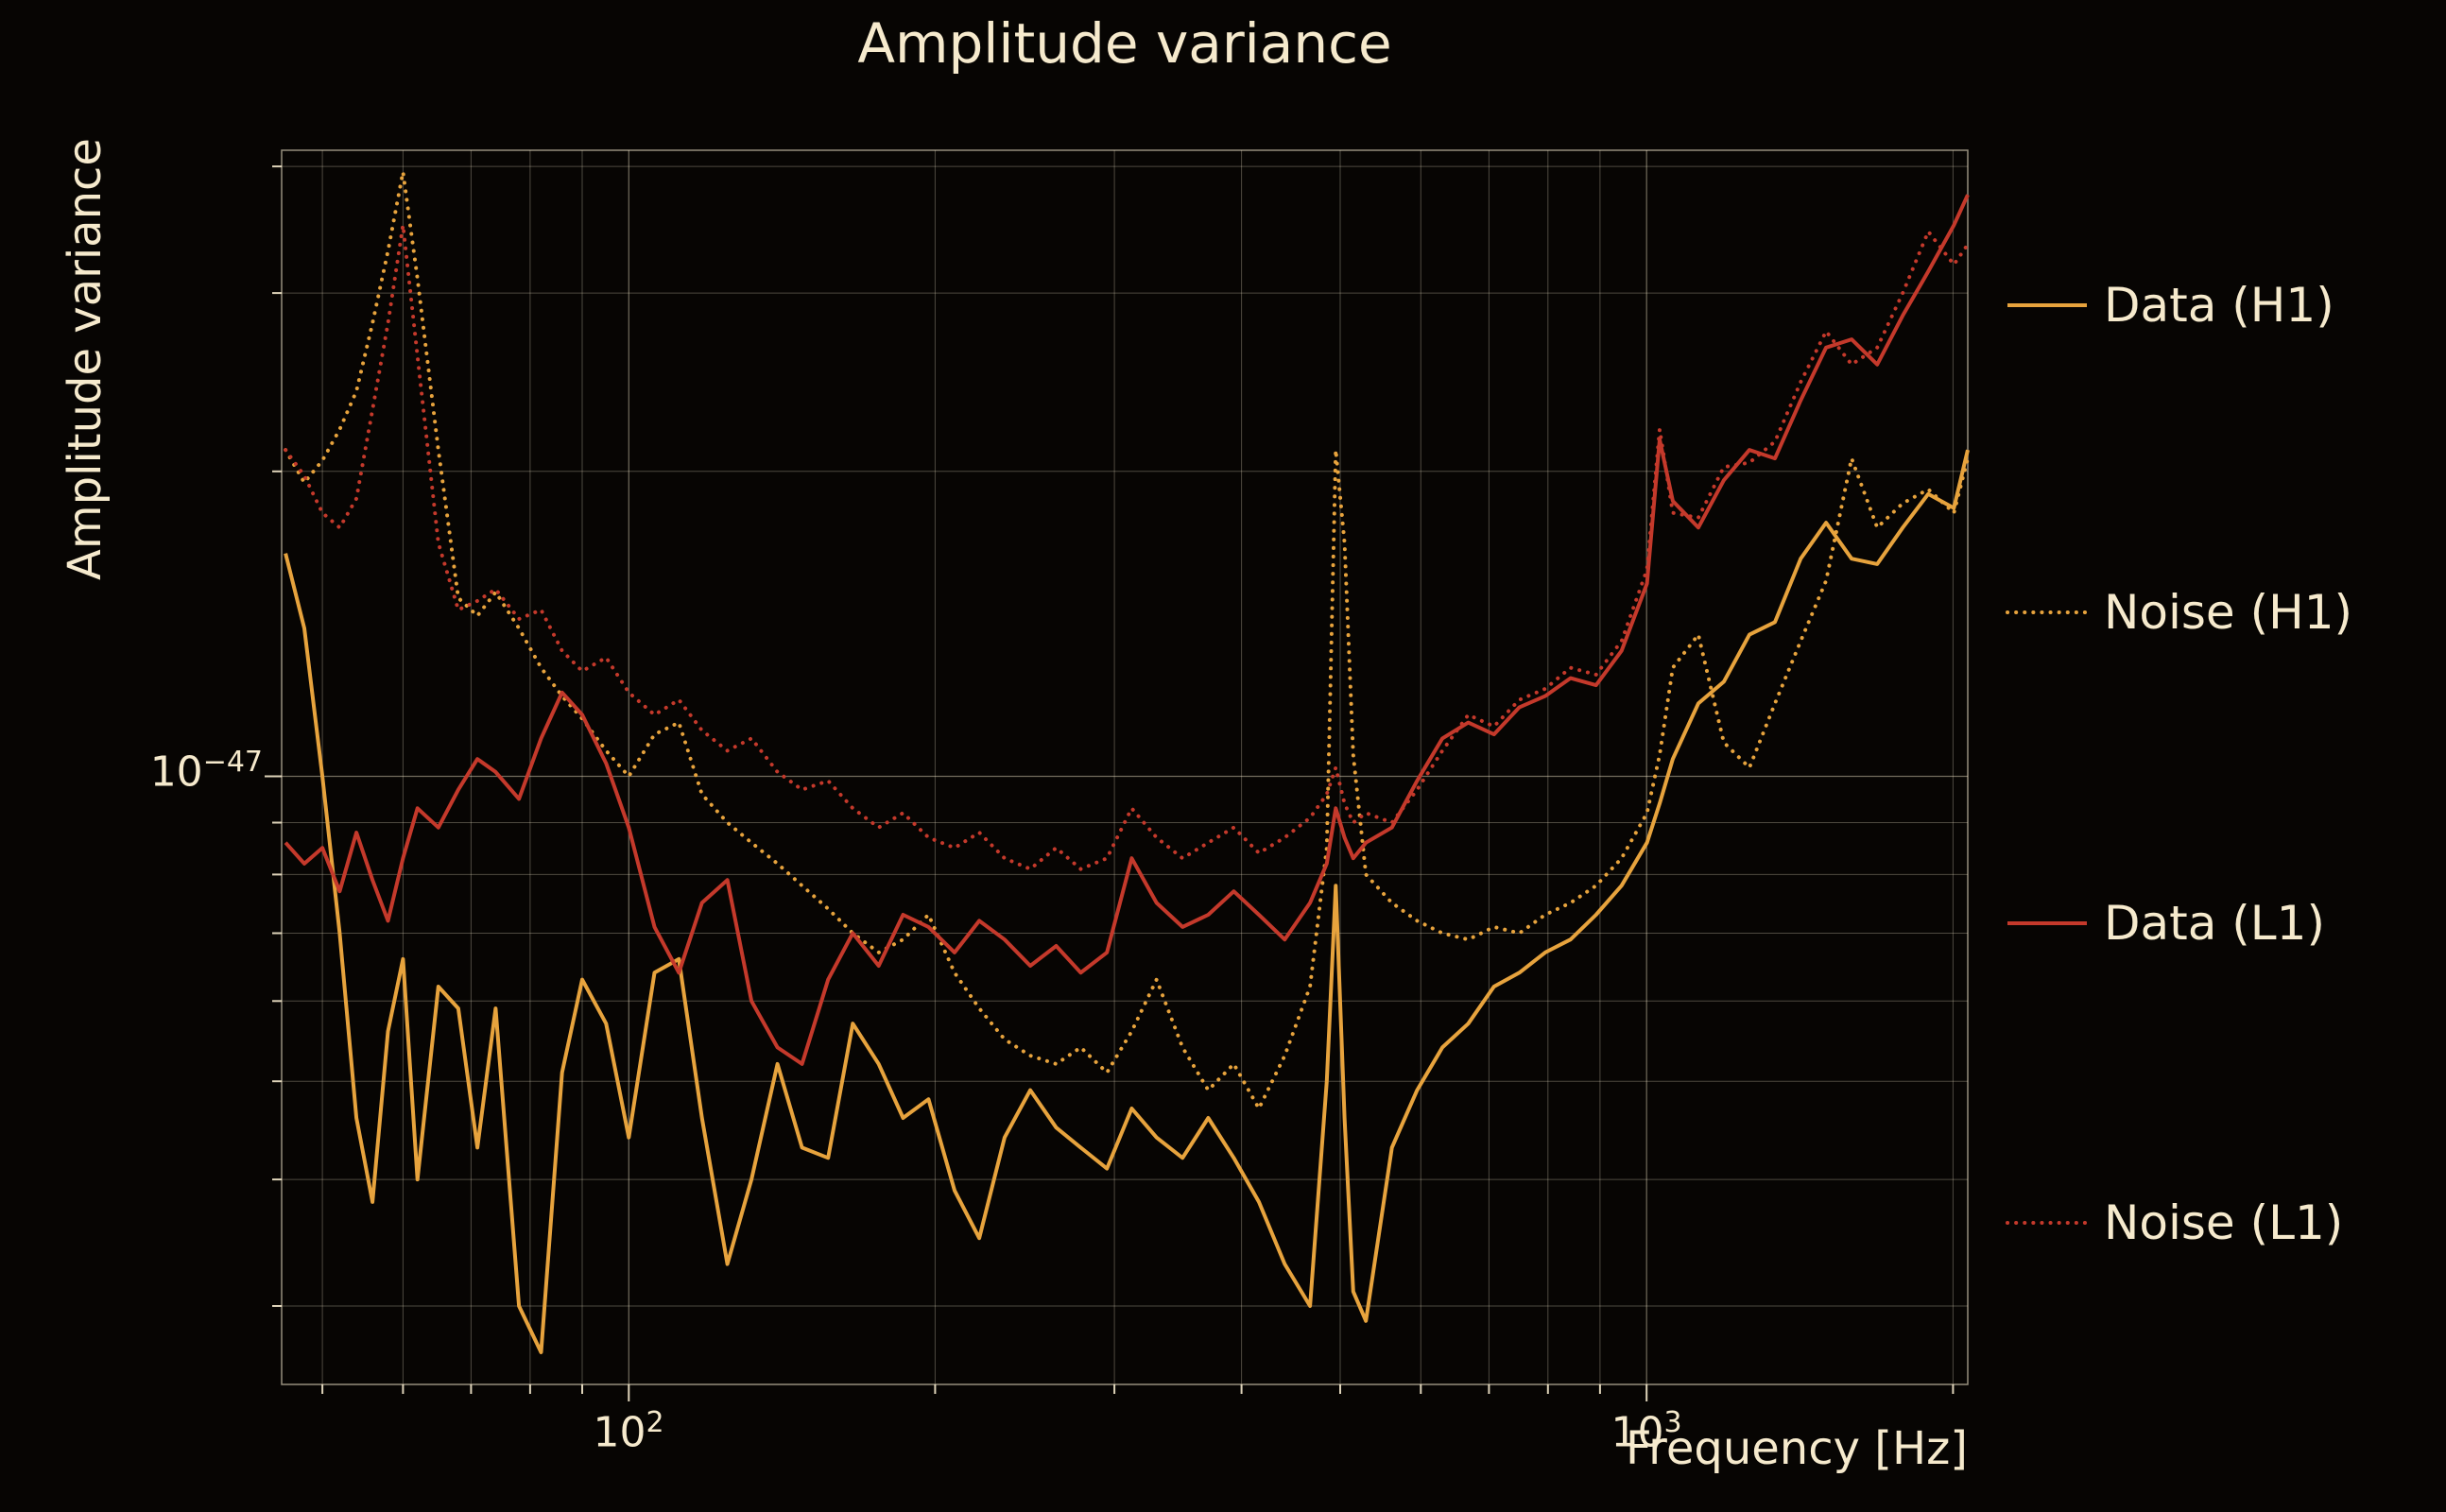 The image size is (2446, 1512). I want to click on y-axis-label: Amplitude variance, so click(85, 359).